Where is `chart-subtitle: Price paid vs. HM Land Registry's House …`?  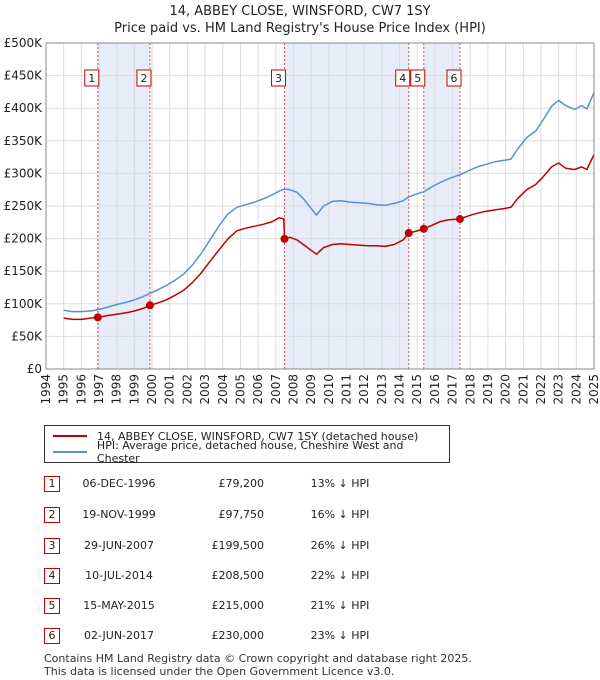 chart-subtitle: Price paid vs. HM Land Registry's House … is located at coordinates (300, 28).